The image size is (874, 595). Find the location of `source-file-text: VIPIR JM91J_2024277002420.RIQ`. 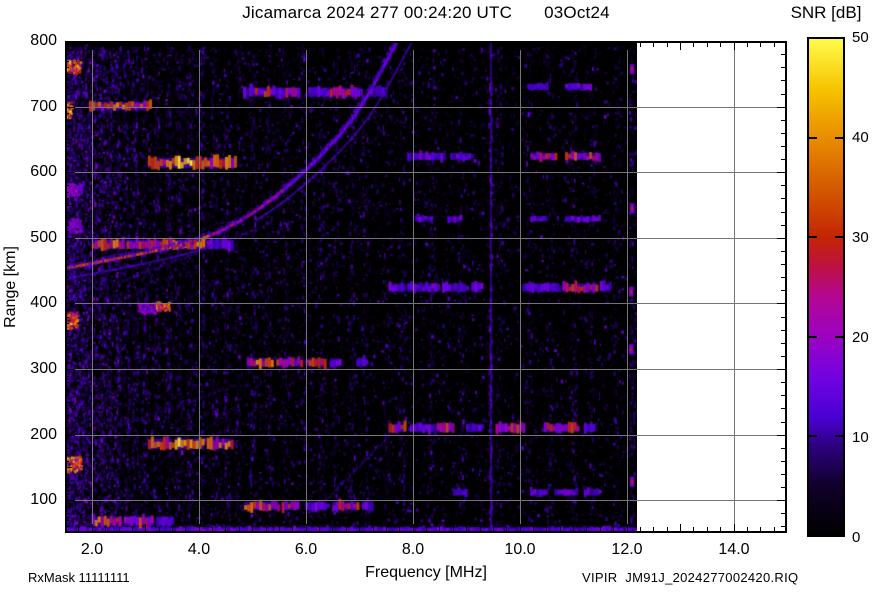

source-file-text: VIPIR JM91J_2024277002420.RIQ is located at coordinates (690, 577).